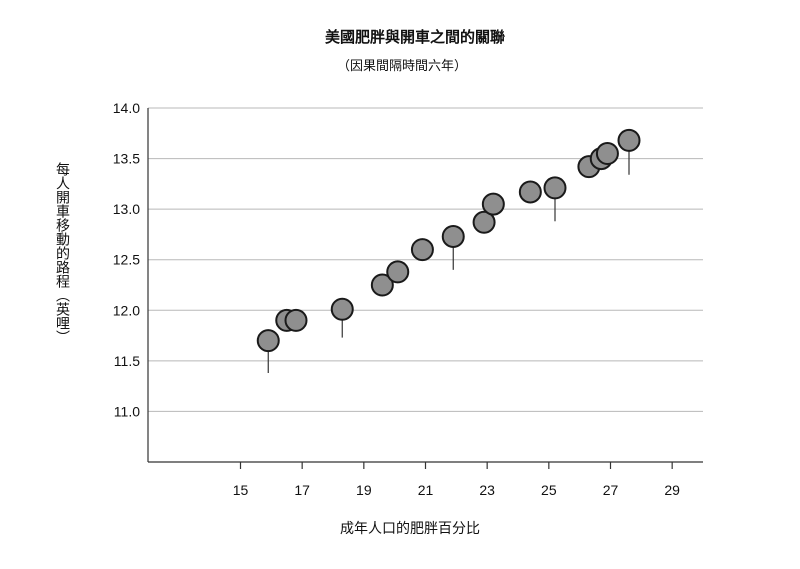 The height and width of the screenshot is (569, 800). Describe the element at coordinates (126, 209) in the screenshot. I see `y-tick-label: 13.0` at that location.